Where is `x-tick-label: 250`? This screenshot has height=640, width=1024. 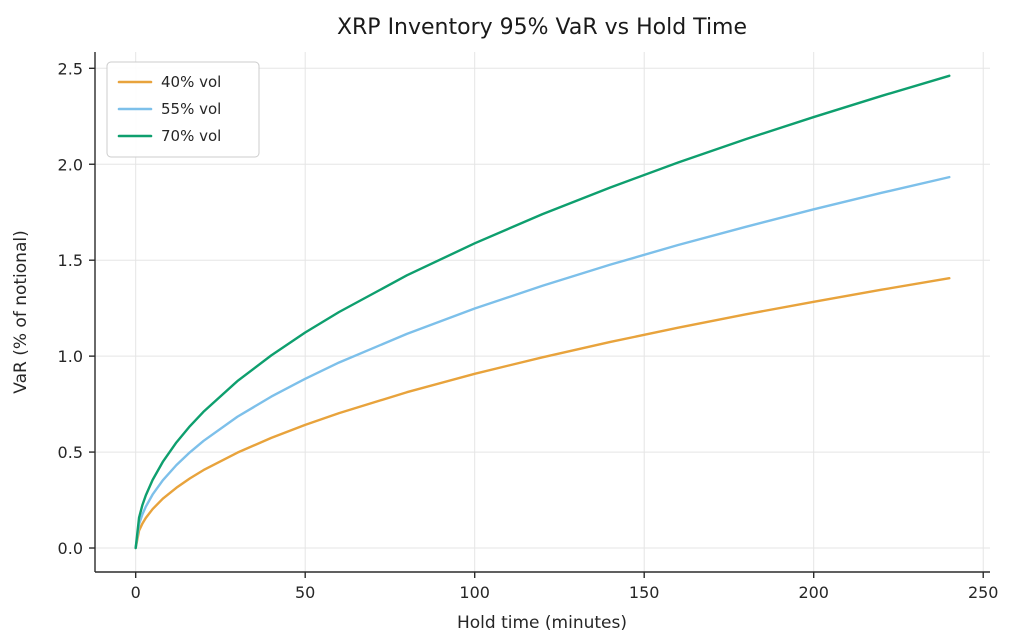
x-tick-label: 250 is located at coordinates (983, 592).